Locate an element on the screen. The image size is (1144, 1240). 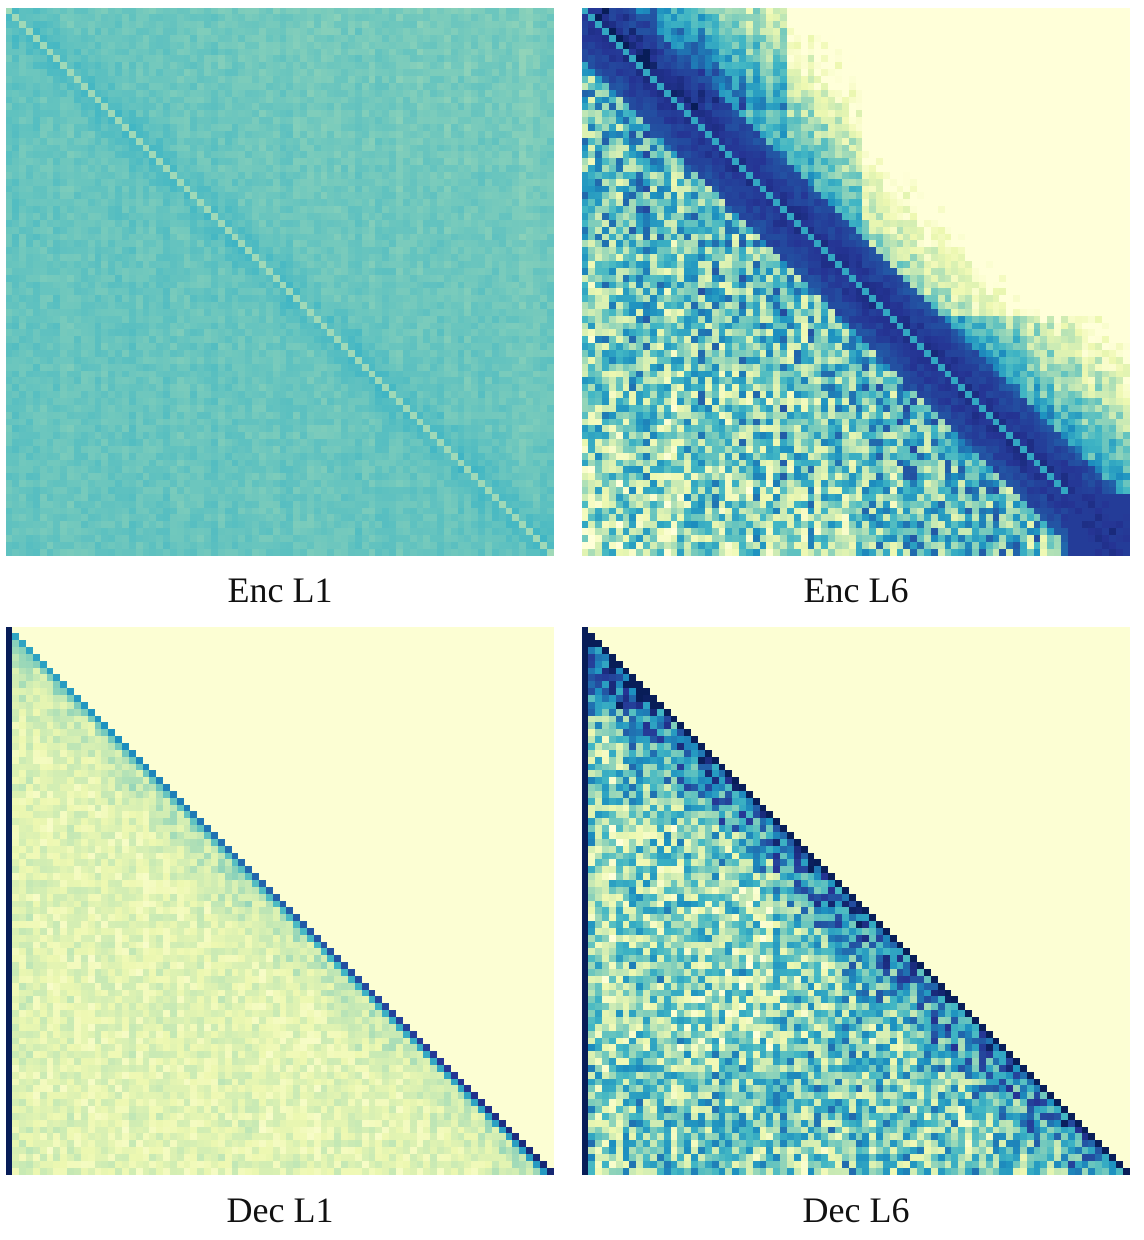
caption-dec-l1: Dec L1 is located at coordinates (280, 1210).